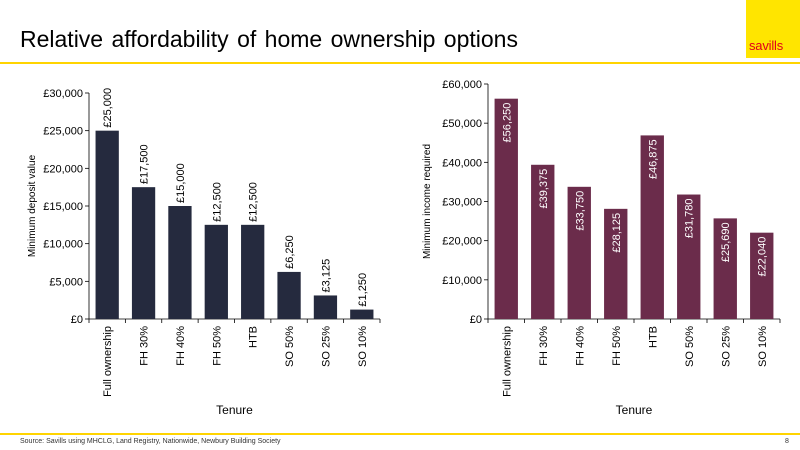  Describe the element at coordinates (326, 276) in the screenshot. I see `data-label: £3,125` at that location.